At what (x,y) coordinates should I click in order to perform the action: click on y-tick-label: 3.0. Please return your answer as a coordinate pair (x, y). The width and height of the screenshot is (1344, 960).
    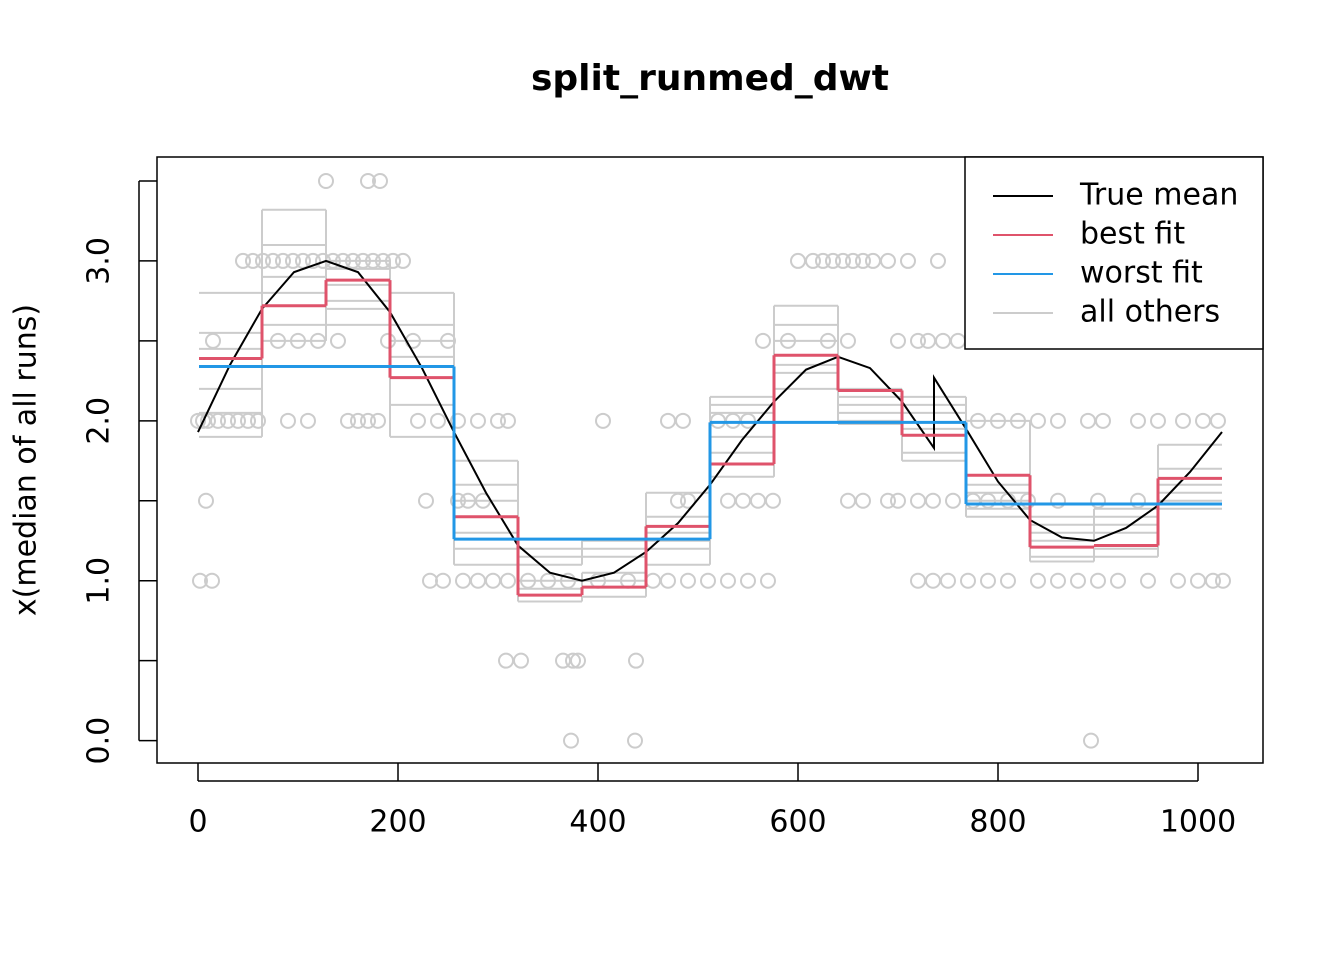
    Looking at the image, I should click on (99, 261).